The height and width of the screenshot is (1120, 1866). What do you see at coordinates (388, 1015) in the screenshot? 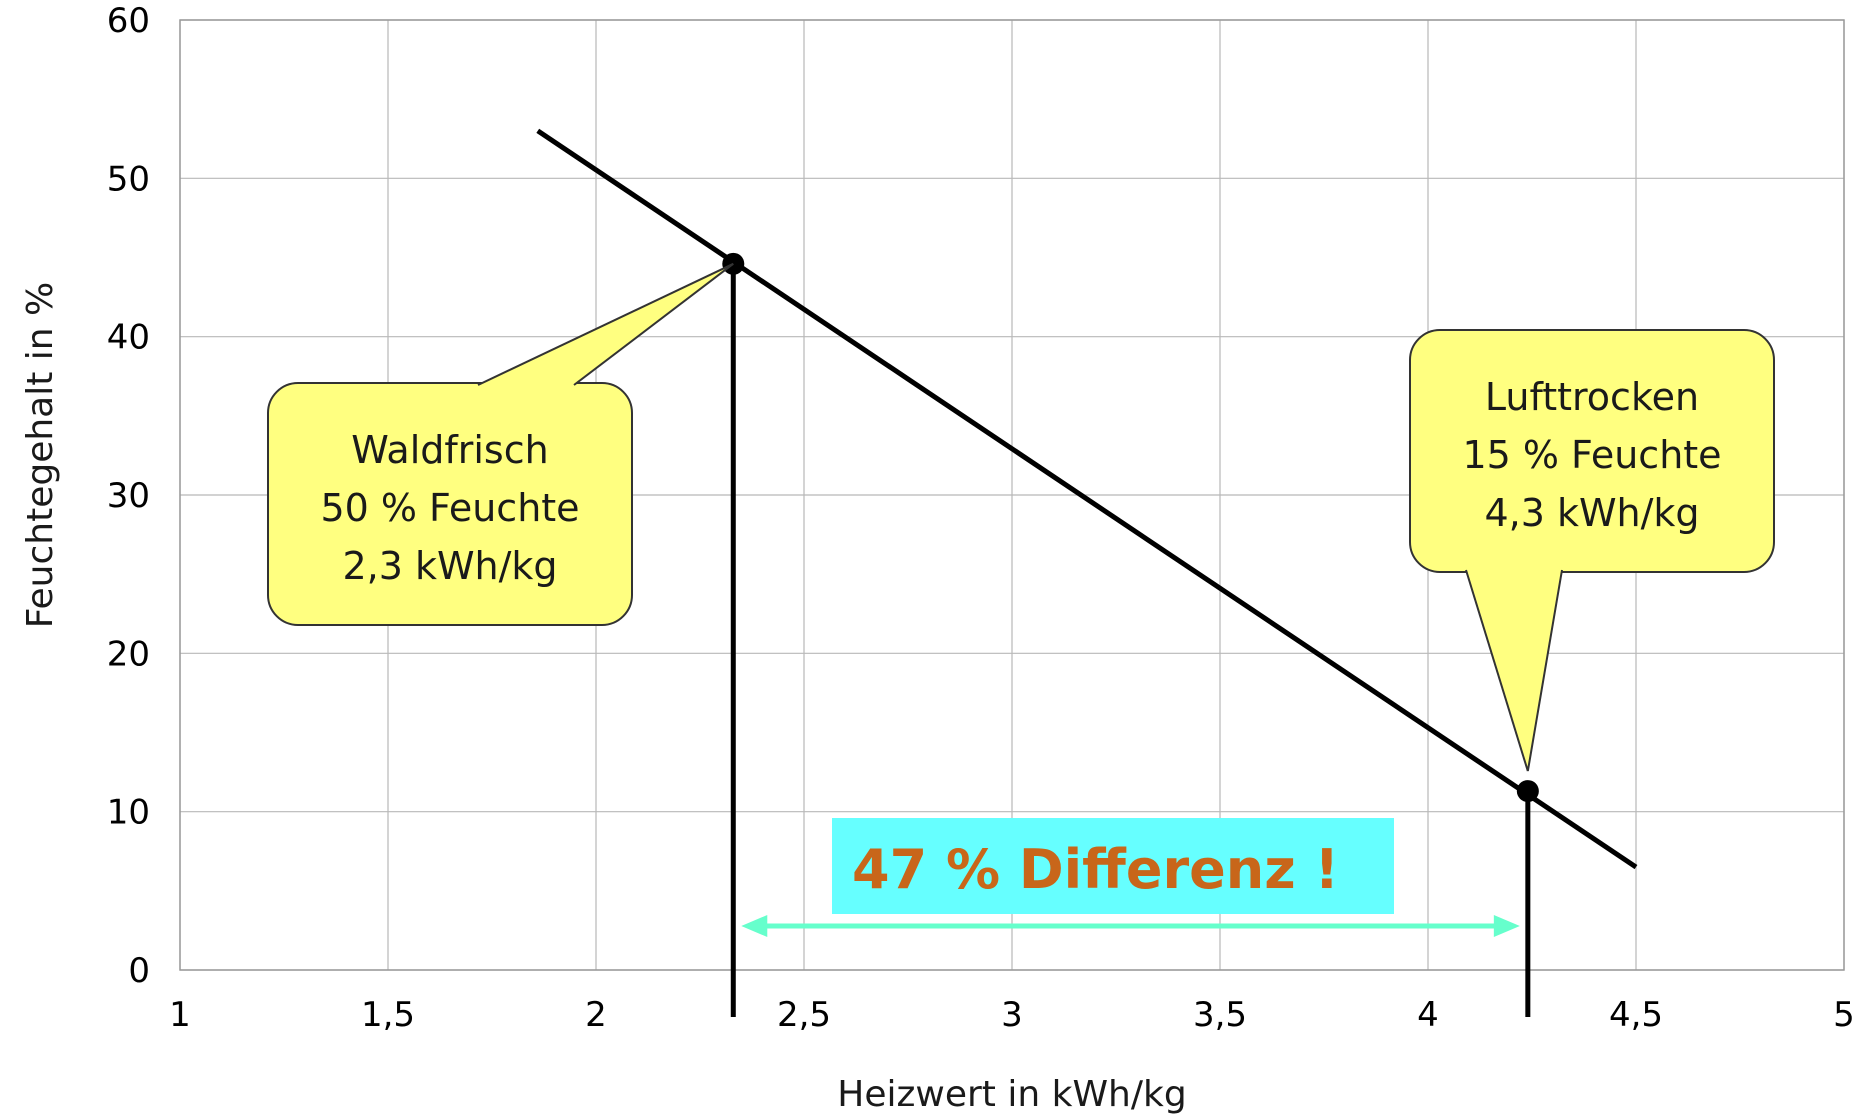
I see `x-tick-label: 1,5` at bounding box center [388, 1015].